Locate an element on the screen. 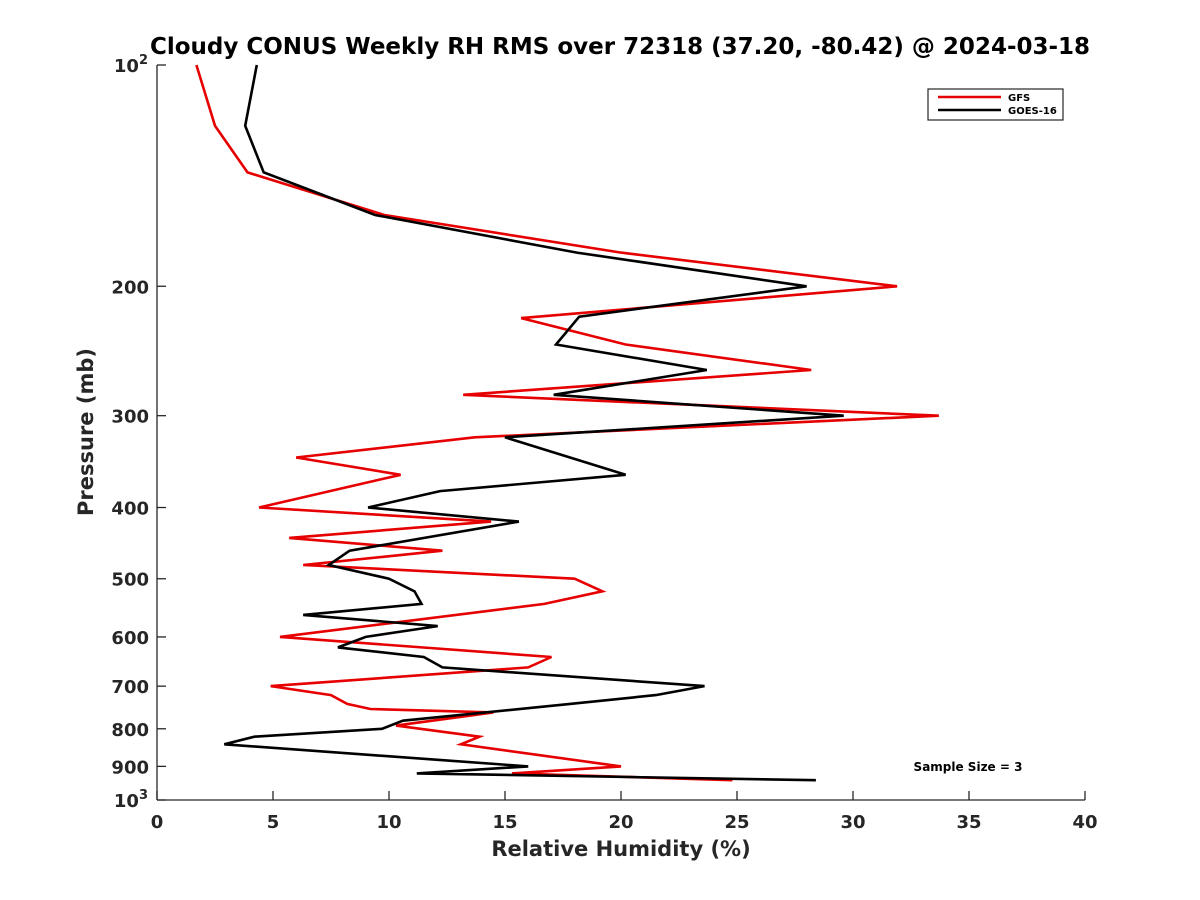  x-tick-label: 40 is located at coordinates (1084, 822).